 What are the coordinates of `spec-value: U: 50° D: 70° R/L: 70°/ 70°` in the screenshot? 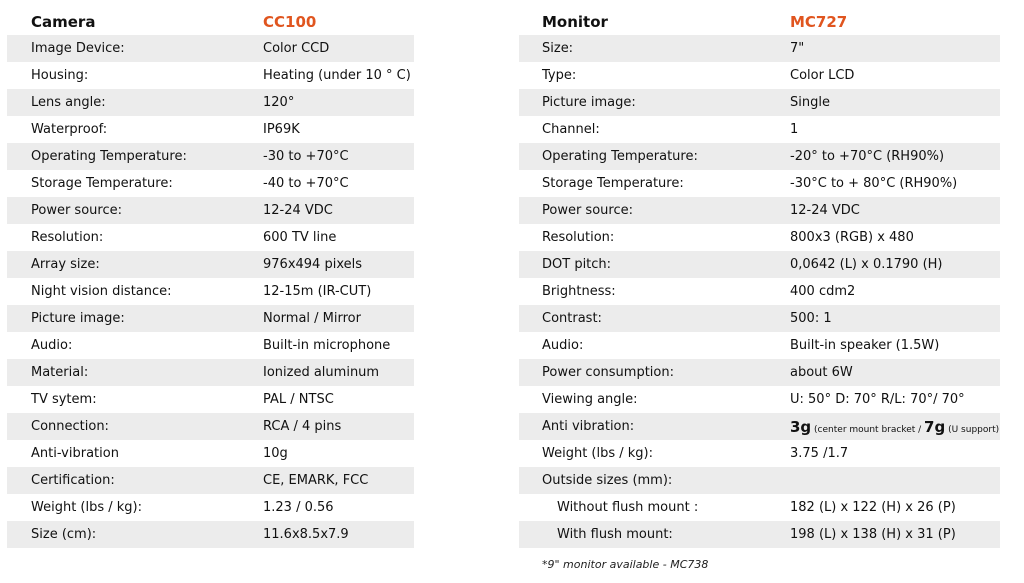 It's located at (877, 399).